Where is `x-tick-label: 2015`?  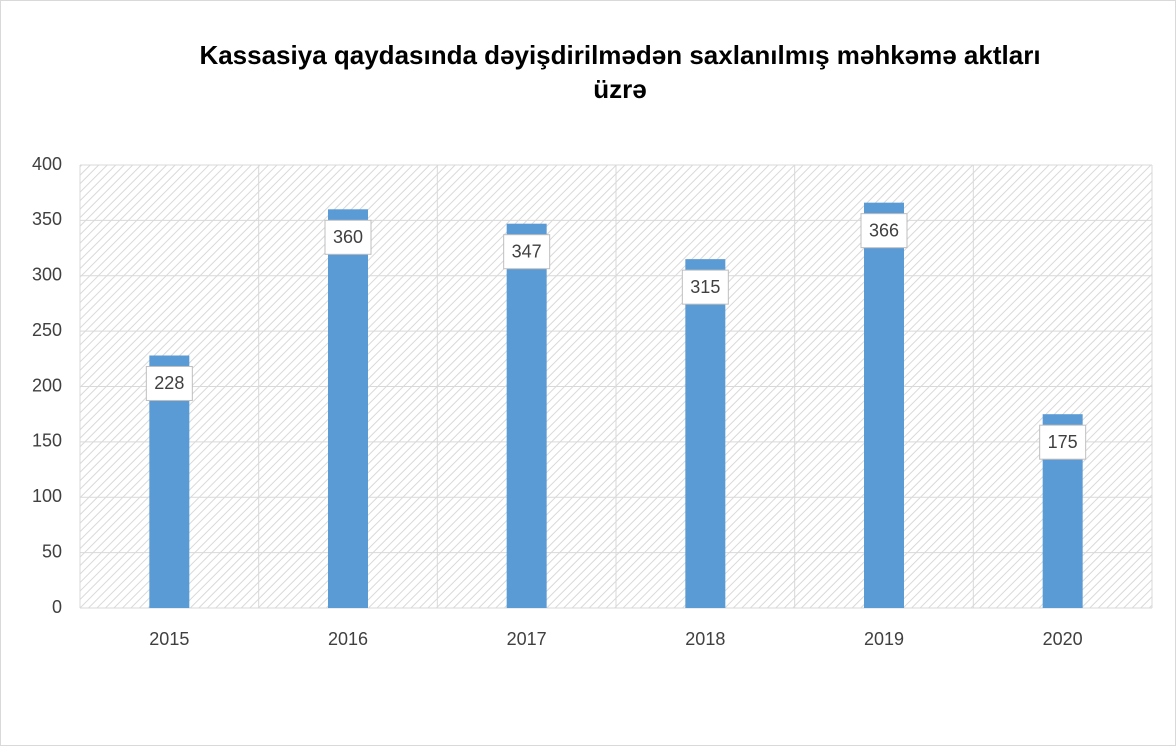
x-tick-label: 2015 is located at coordinates (169, 639).